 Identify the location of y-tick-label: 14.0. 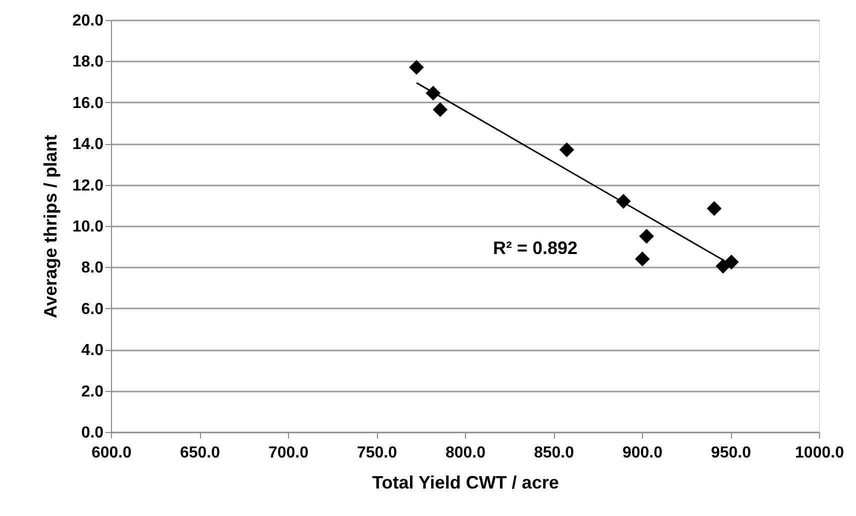
(88, 145).